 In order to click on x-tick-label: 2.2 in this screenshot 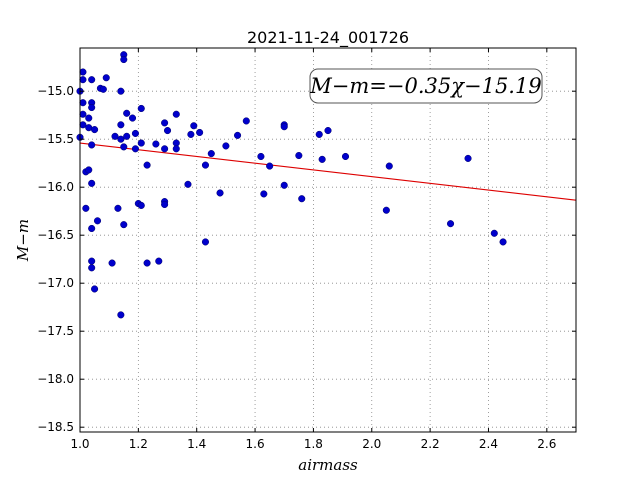, I will do `click(430, 444)`.